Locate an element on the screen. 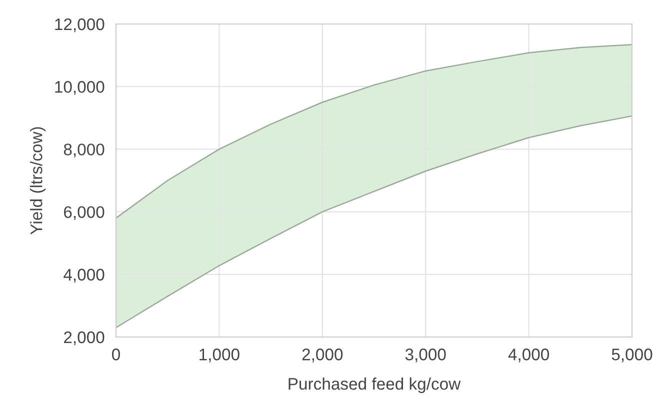 The height and width of the screenshot is (405, 658). y-tick-label: 12,000 is located at coordinates (79, 25).